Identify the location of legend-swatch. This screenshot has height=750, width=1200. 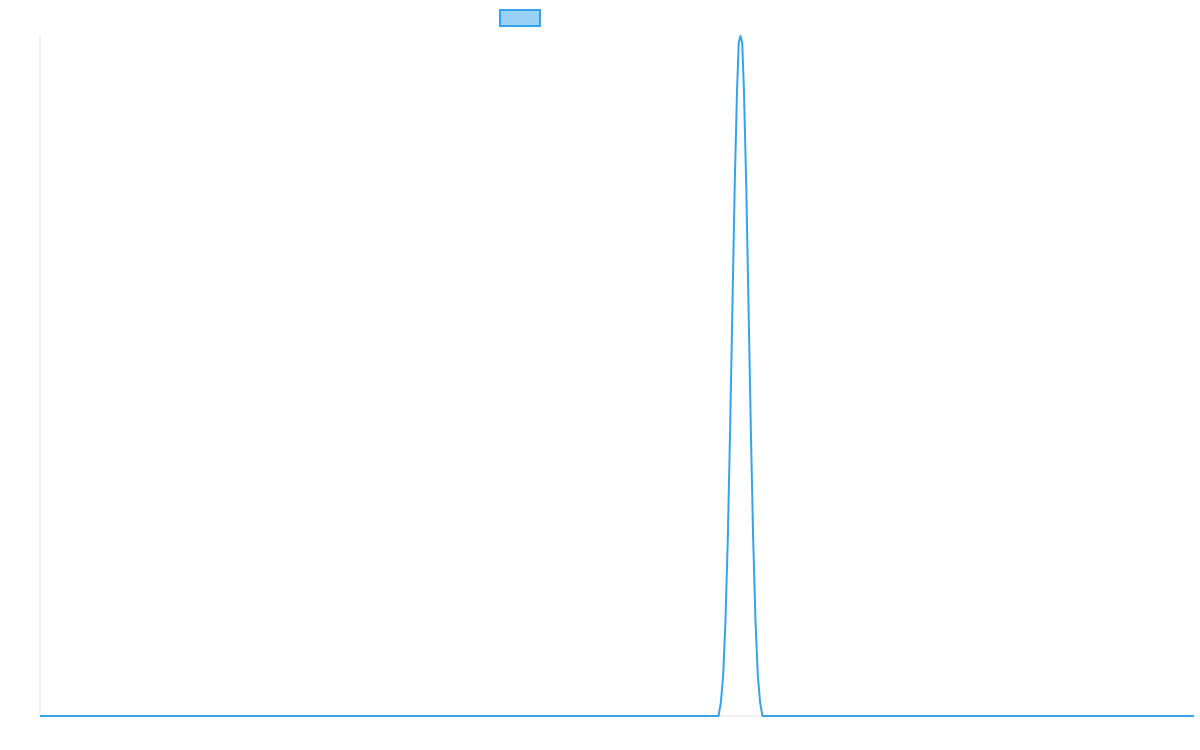
(520, 18).